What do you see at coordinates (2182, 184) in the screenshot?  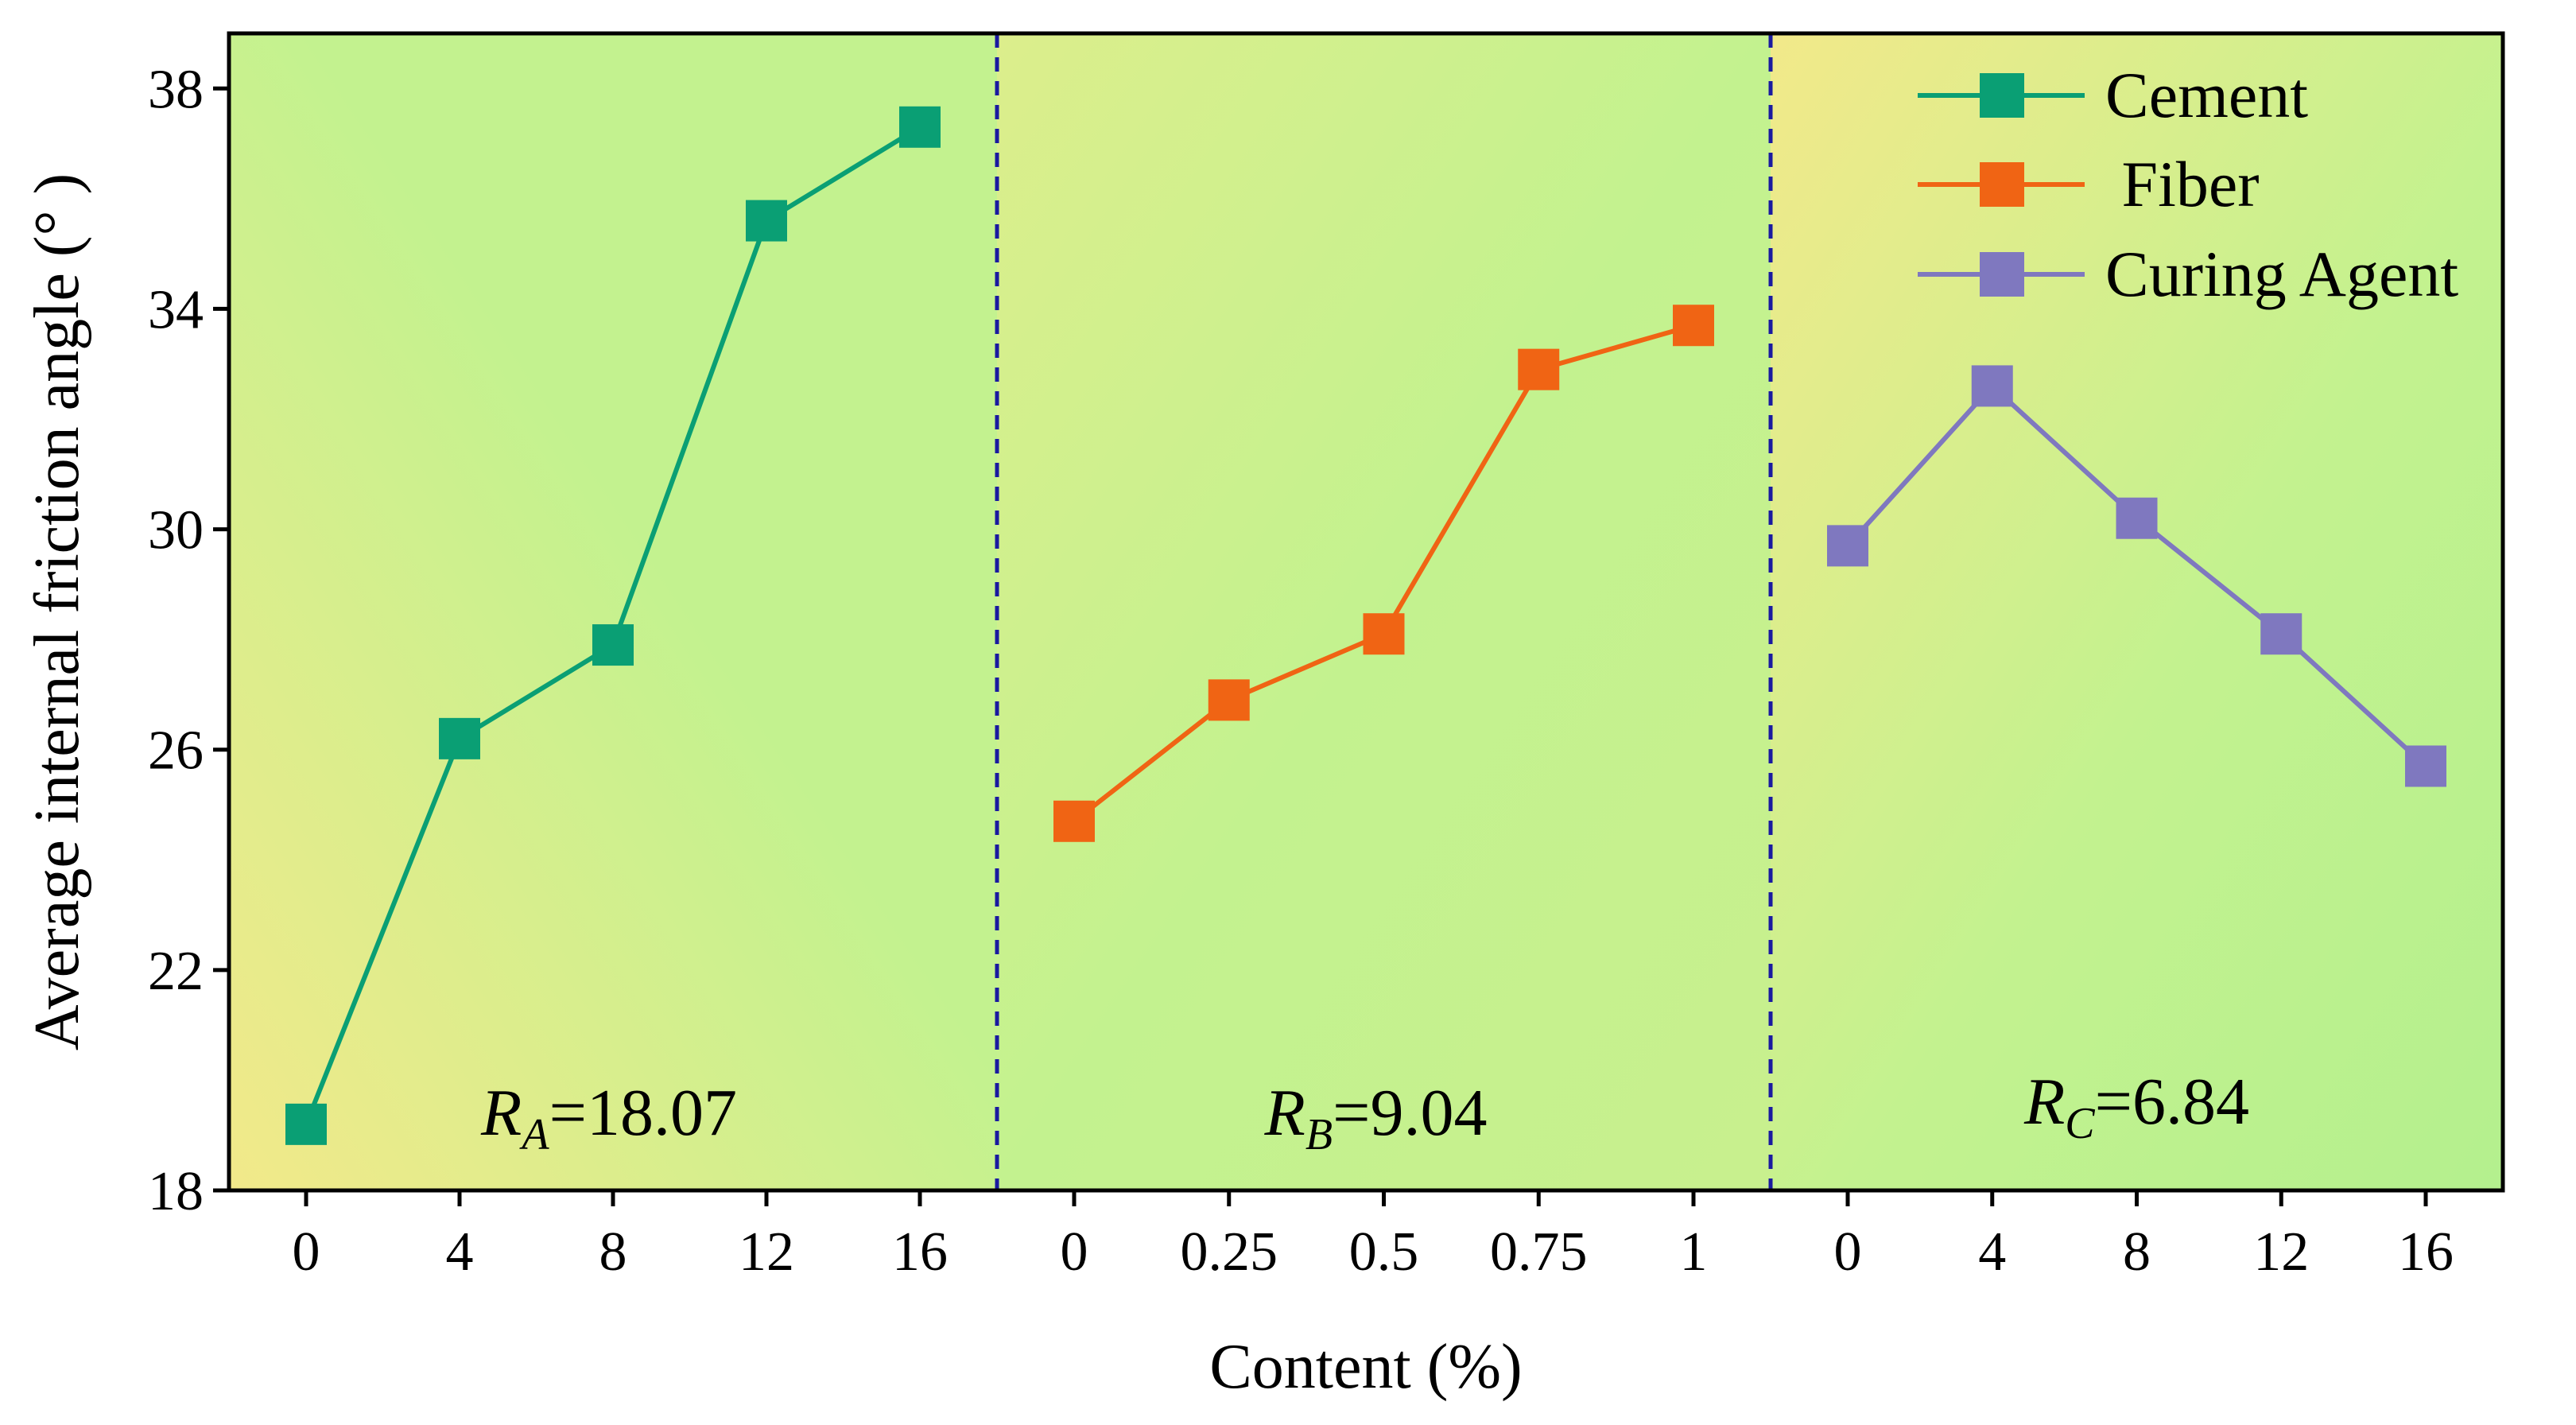 I see `legend-label-1: Fiber` at bounding box center [2182, 184].